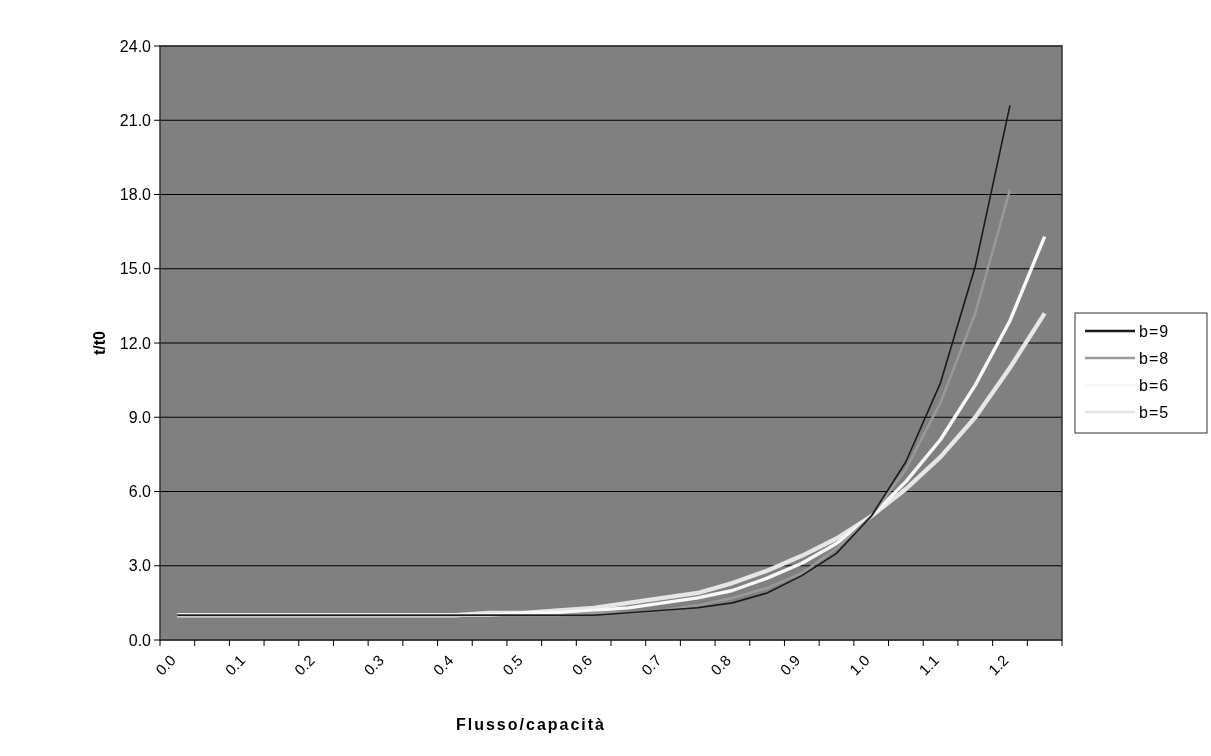 Image resolution: width=1211 pixels, height=756 pixels. I want to click on y-tick-label: 21.0, so click(135, 120).